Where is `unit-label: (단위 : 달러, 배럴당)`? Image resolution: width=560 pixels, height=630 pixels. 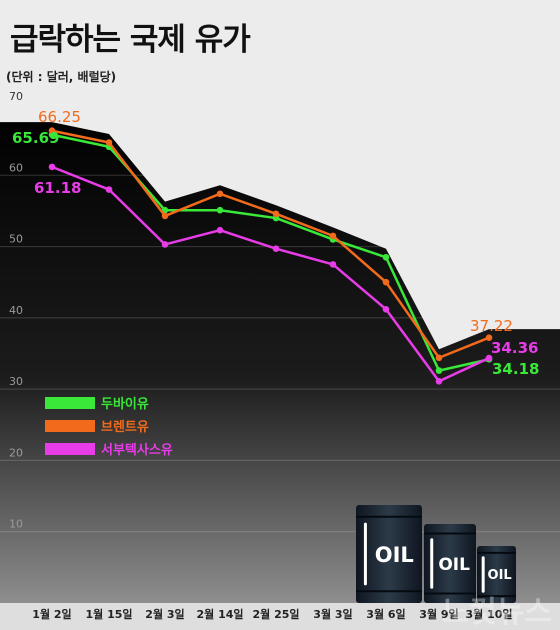
unit-label: (단위 : 달러, 배럴당) is located at coordinates (61, 77).